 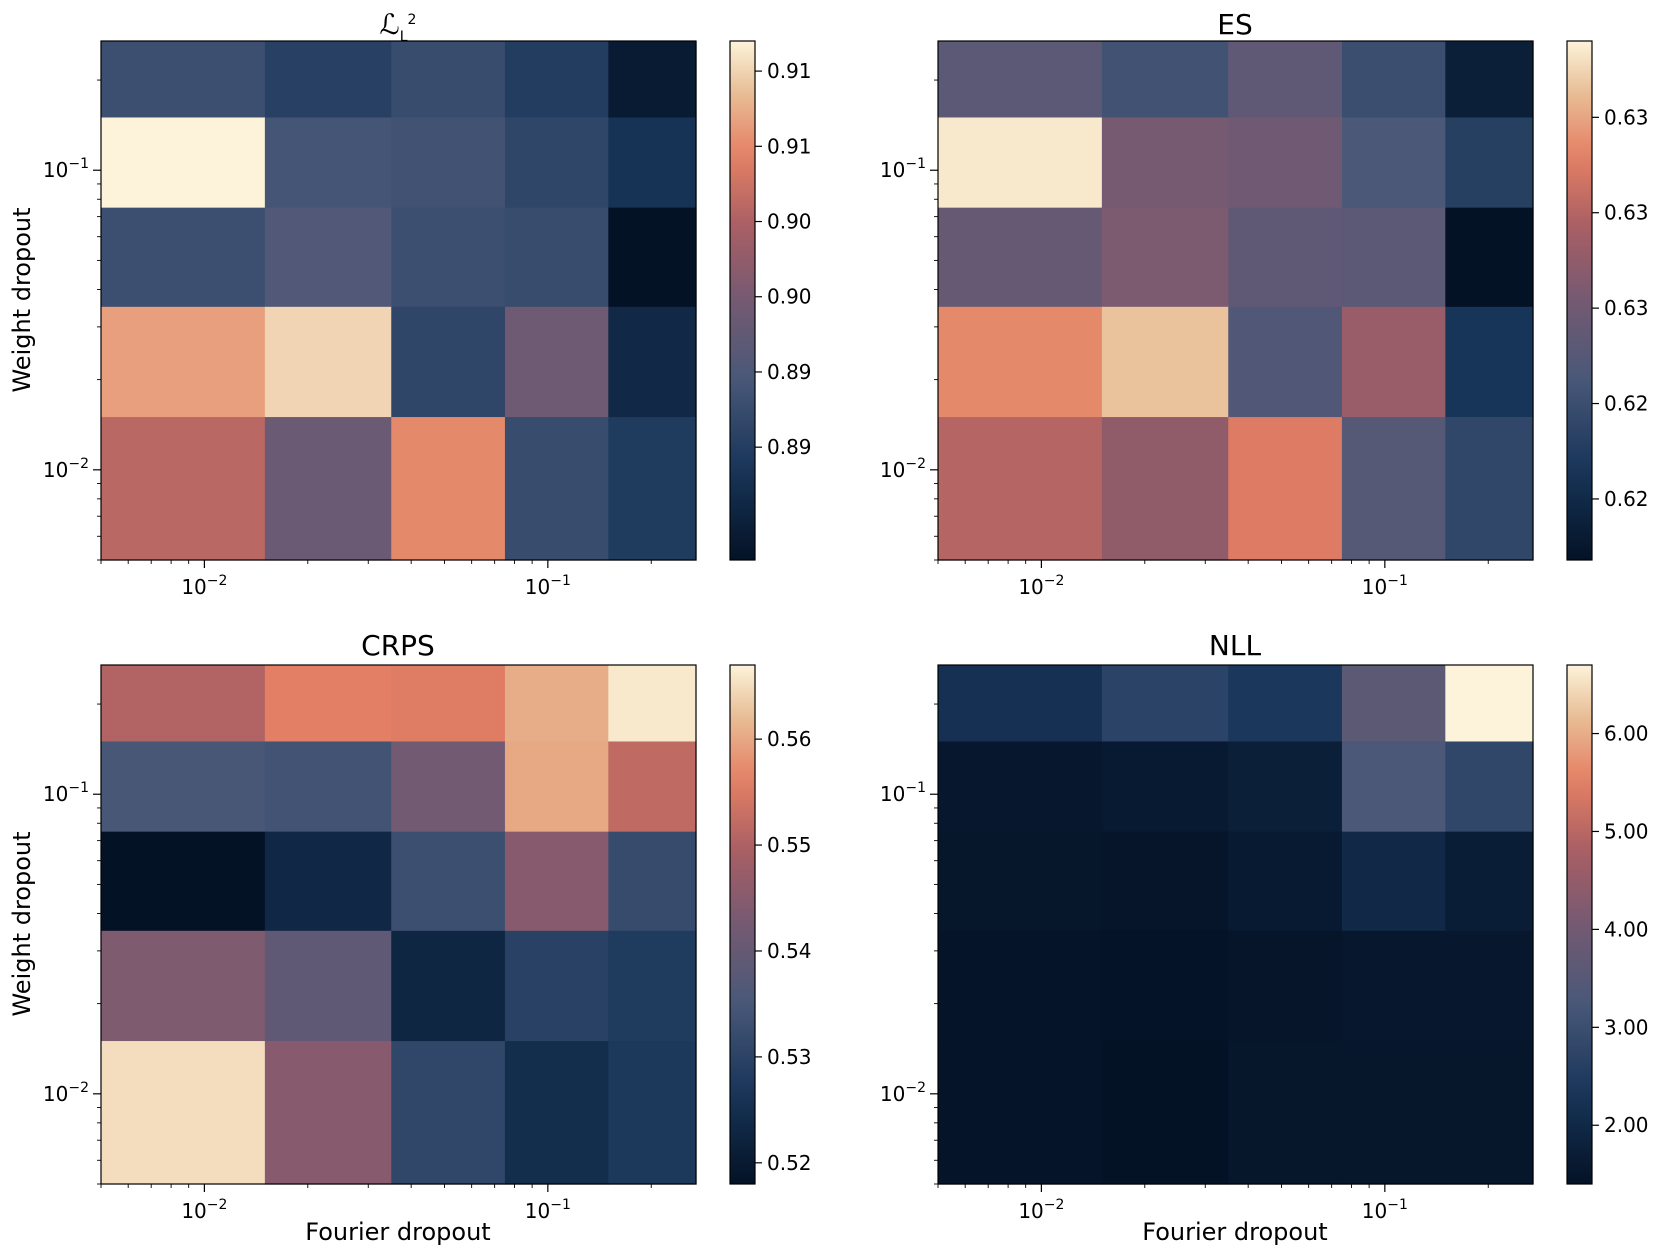 What do you see at coordinates (1626, 1125) in the screenshot?
I see `colorbar-tick-label: 2.00` at bounding box center [1626, 1125].